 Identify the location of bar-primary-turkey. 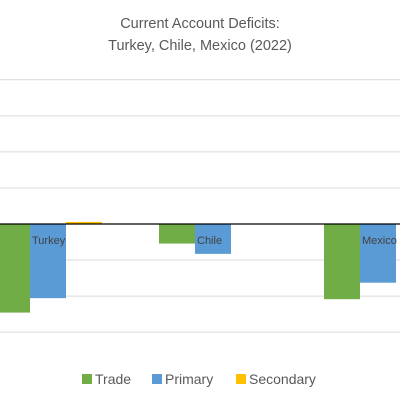
(48, 261).